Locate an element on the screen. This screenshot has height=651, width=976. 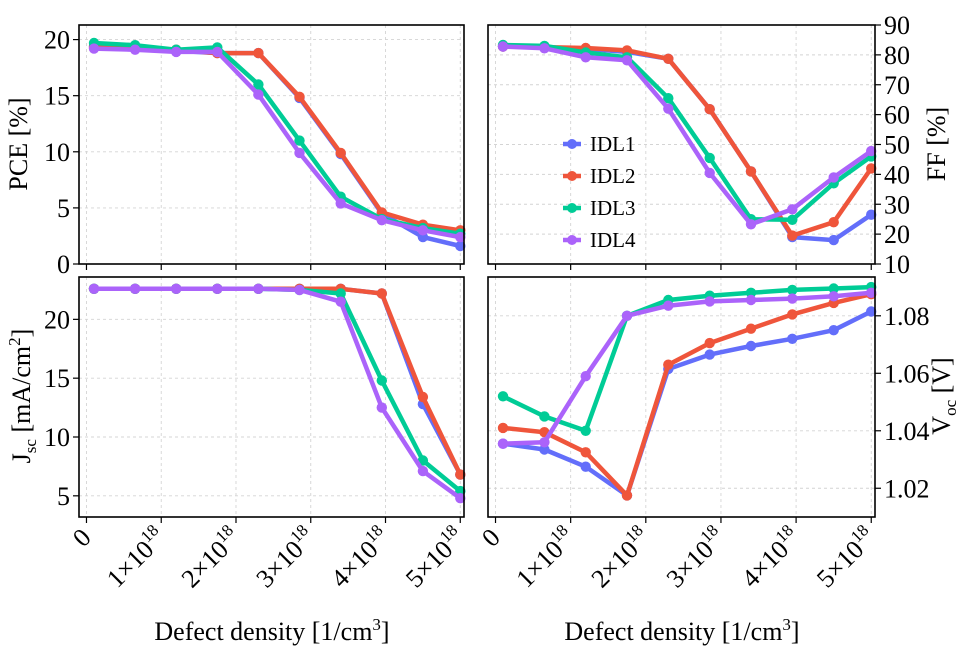
y-tick-label: 15 is located at coordinates (57, 378).